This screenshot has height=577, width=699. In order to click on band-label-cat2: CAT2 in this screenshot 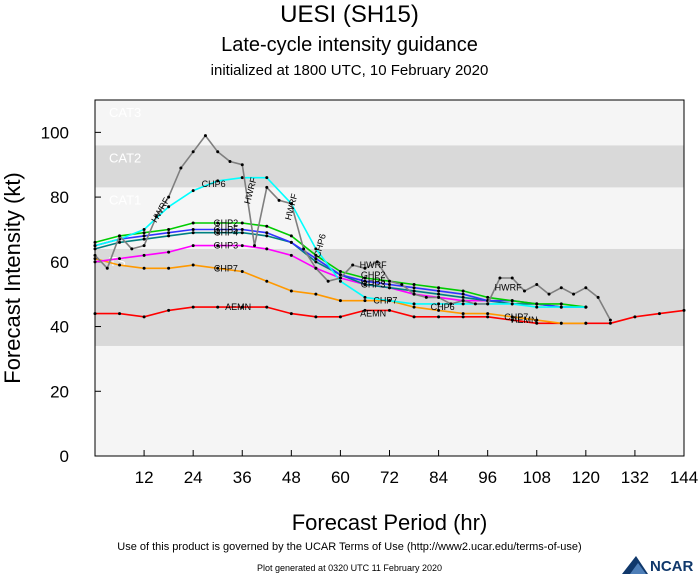, I will do `click(125, 157)`.